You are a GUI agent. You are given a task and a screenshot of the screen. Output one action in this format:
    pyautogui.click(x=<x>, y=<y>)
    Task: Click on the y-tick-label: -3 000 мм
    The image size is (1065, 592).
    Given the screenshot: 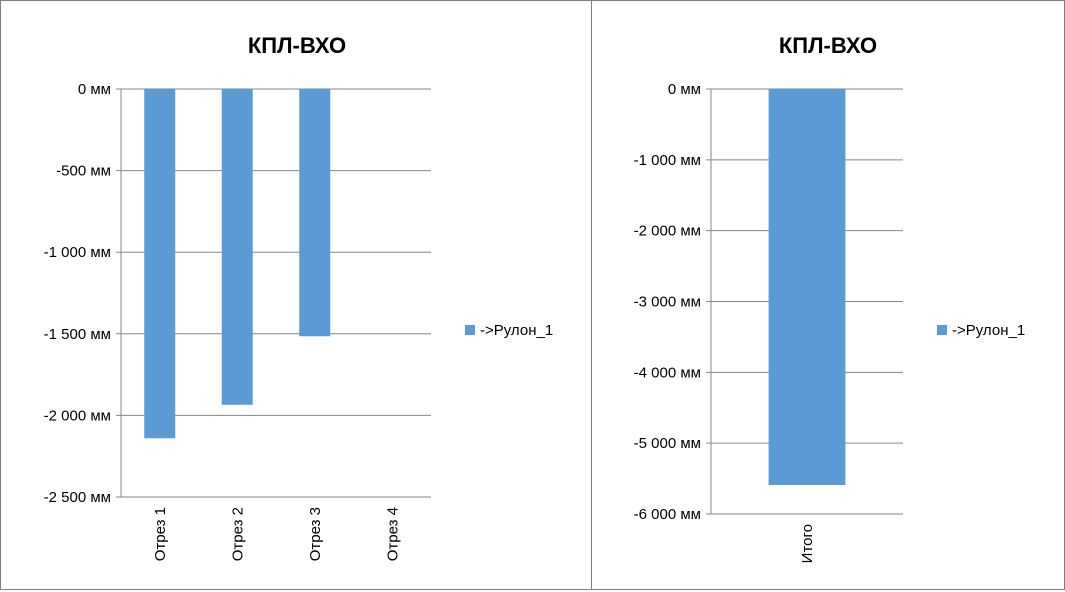 What is the action you would take?
    pyautogui.click(x=667, y=302)
    